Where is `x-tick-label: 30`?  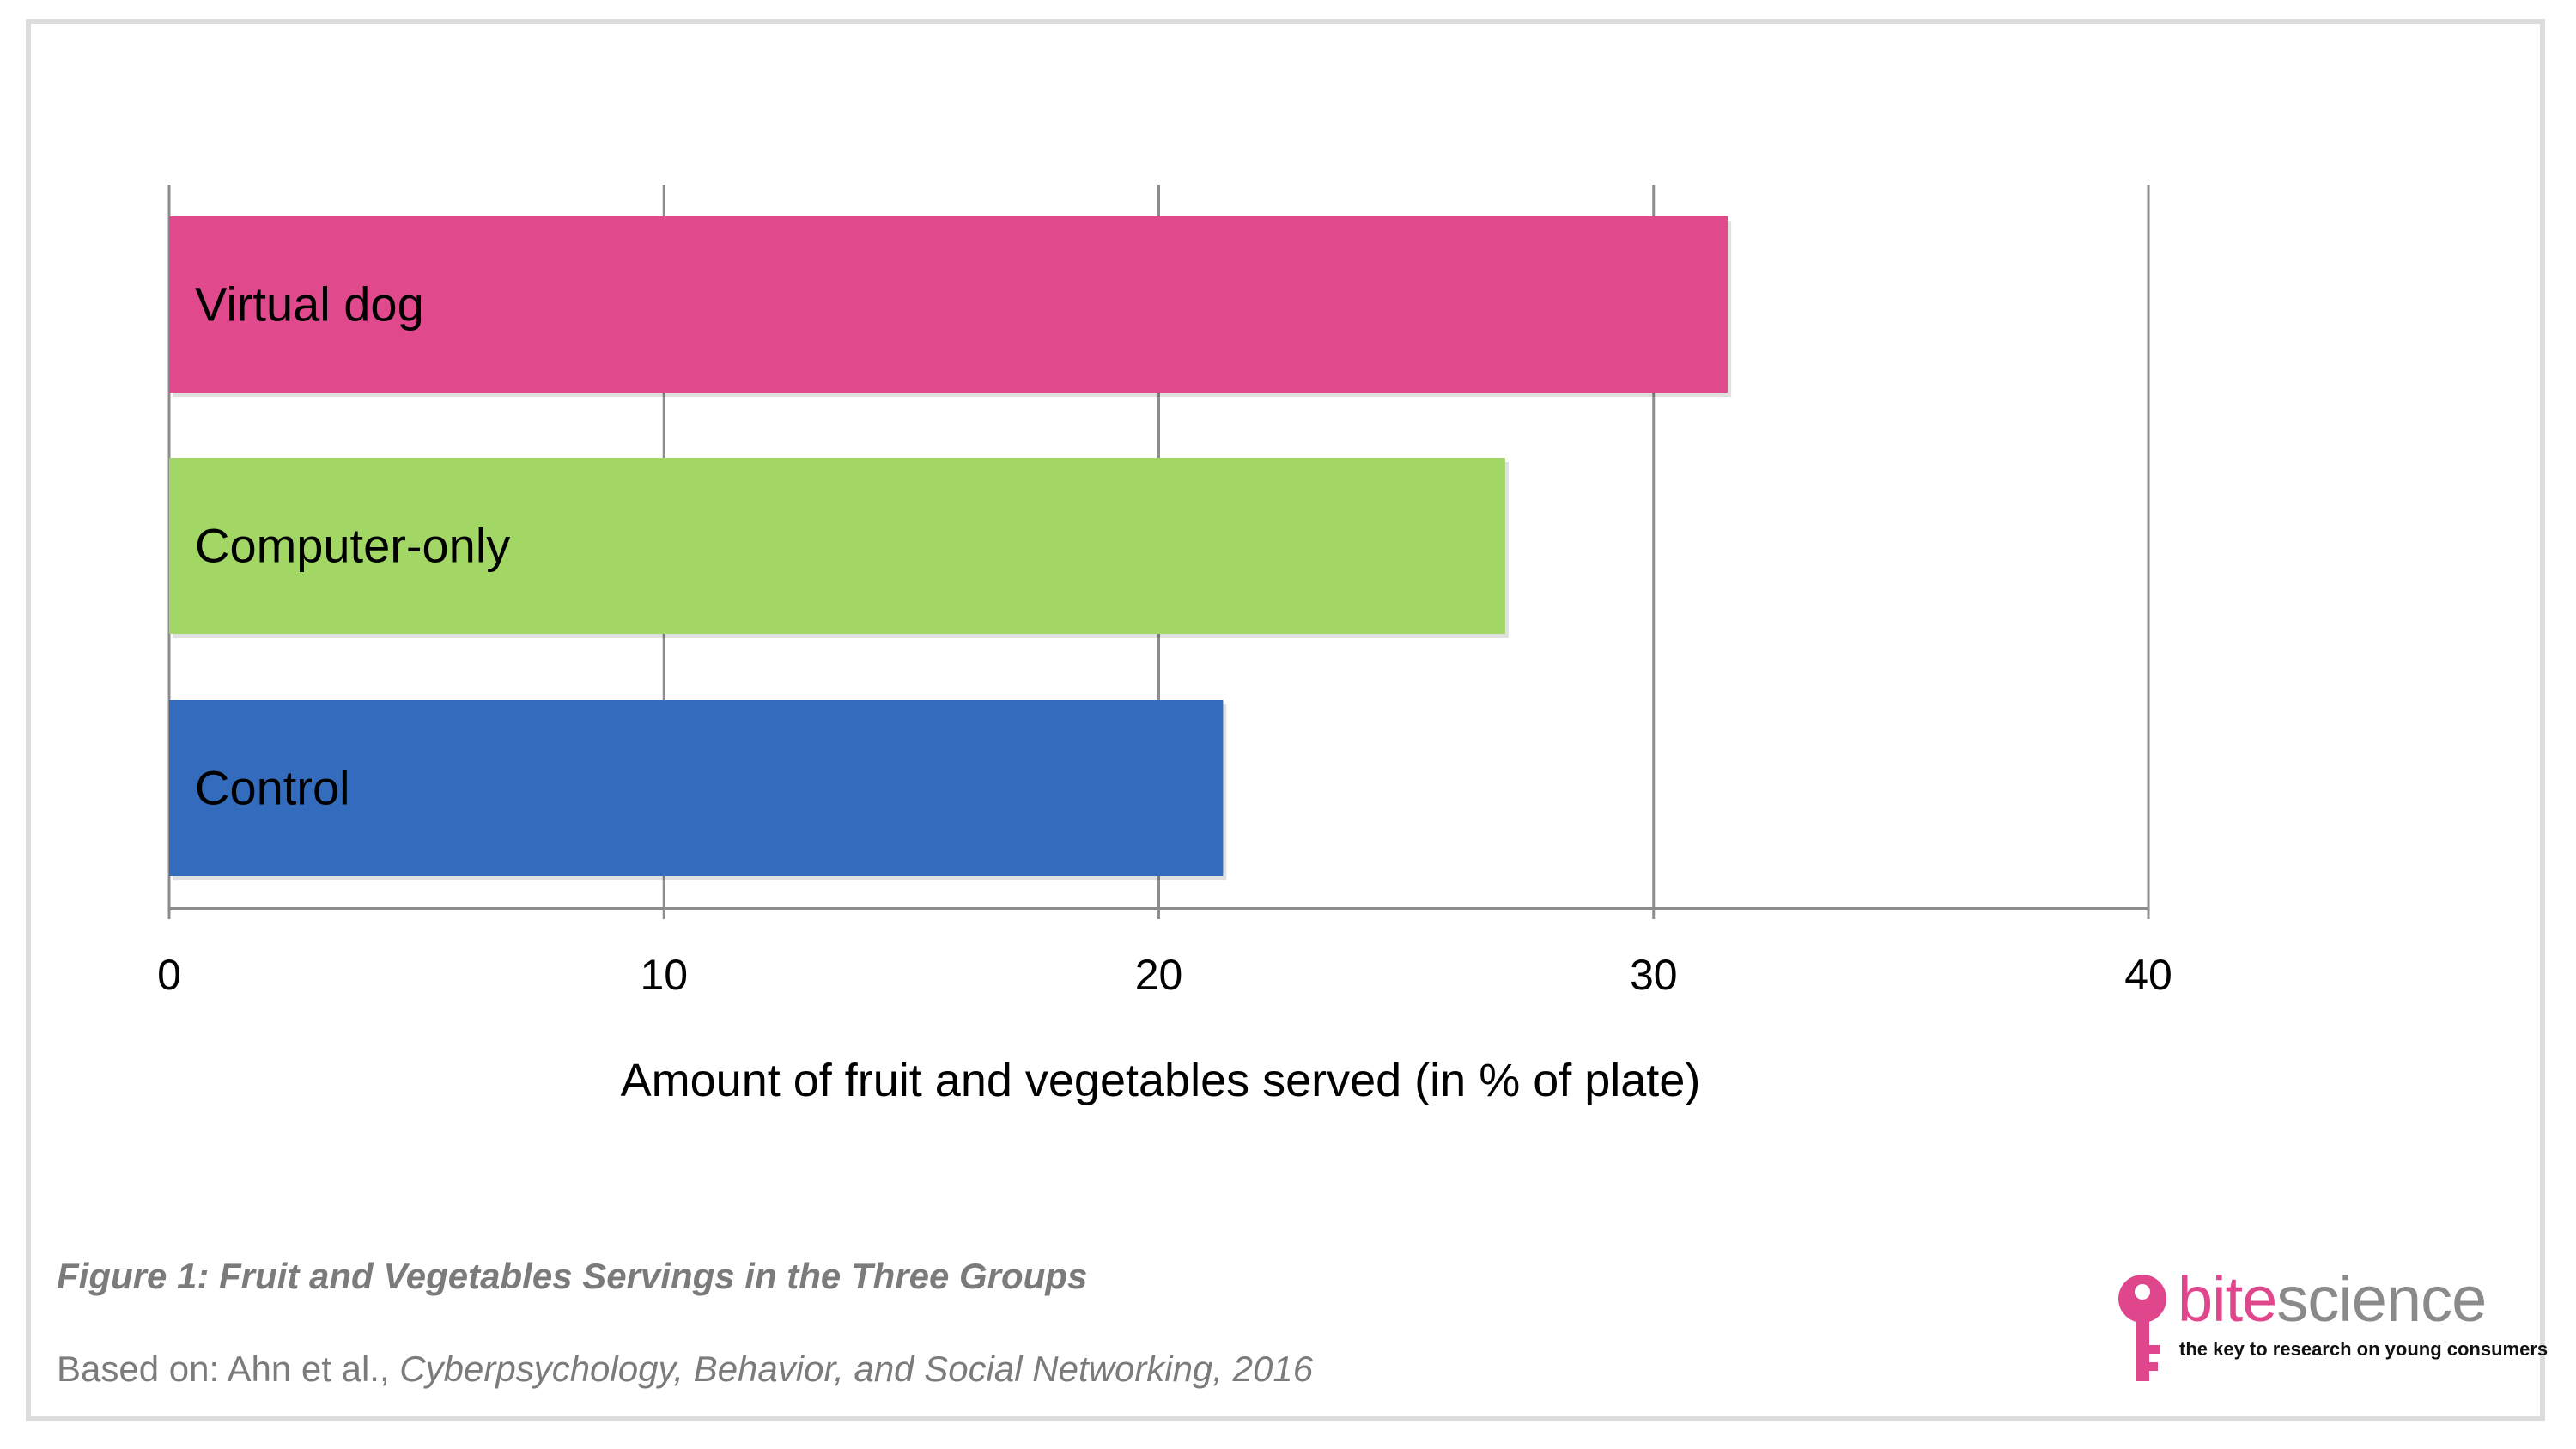 x-tick-label: 30 is located at coordinates (1654, 975).